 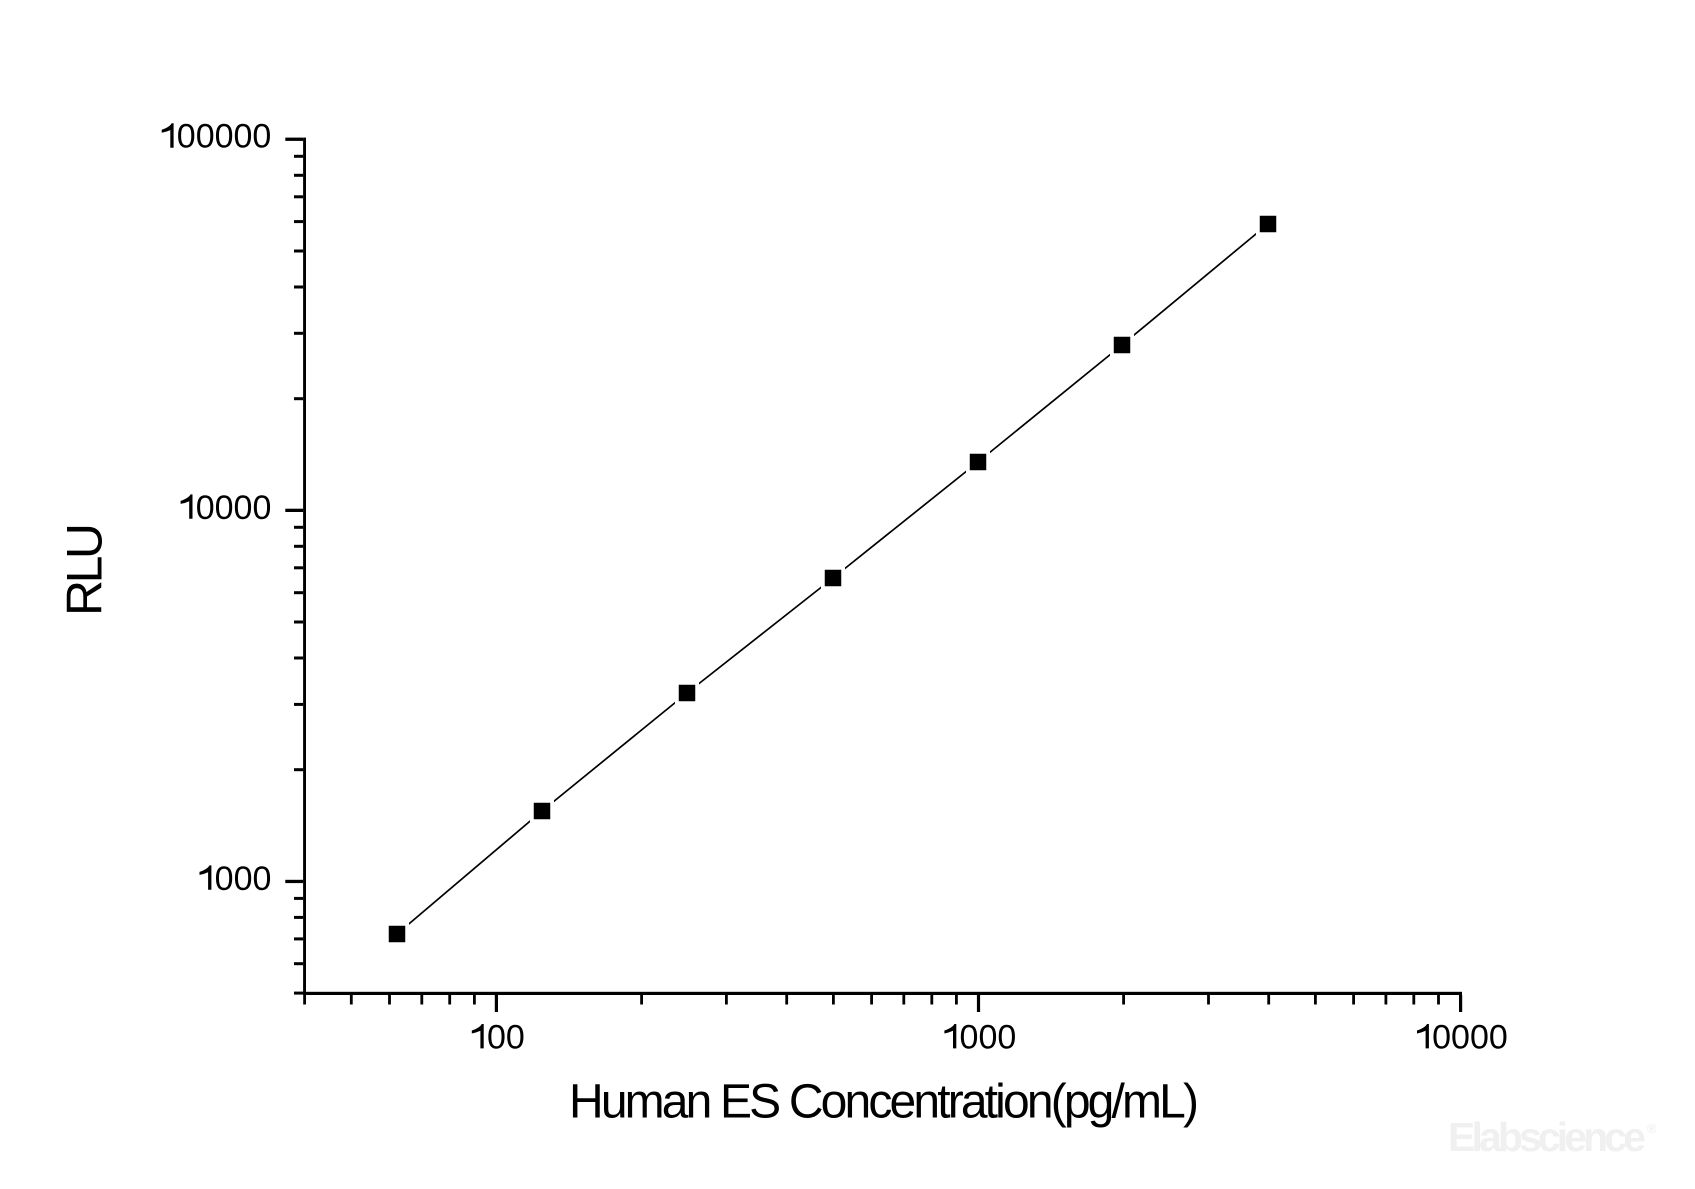 What do you see at coordinates (1547, 1137) in the screenshot?
I see `svg-text: Elabscience` at bounding box center [1547, 1137].